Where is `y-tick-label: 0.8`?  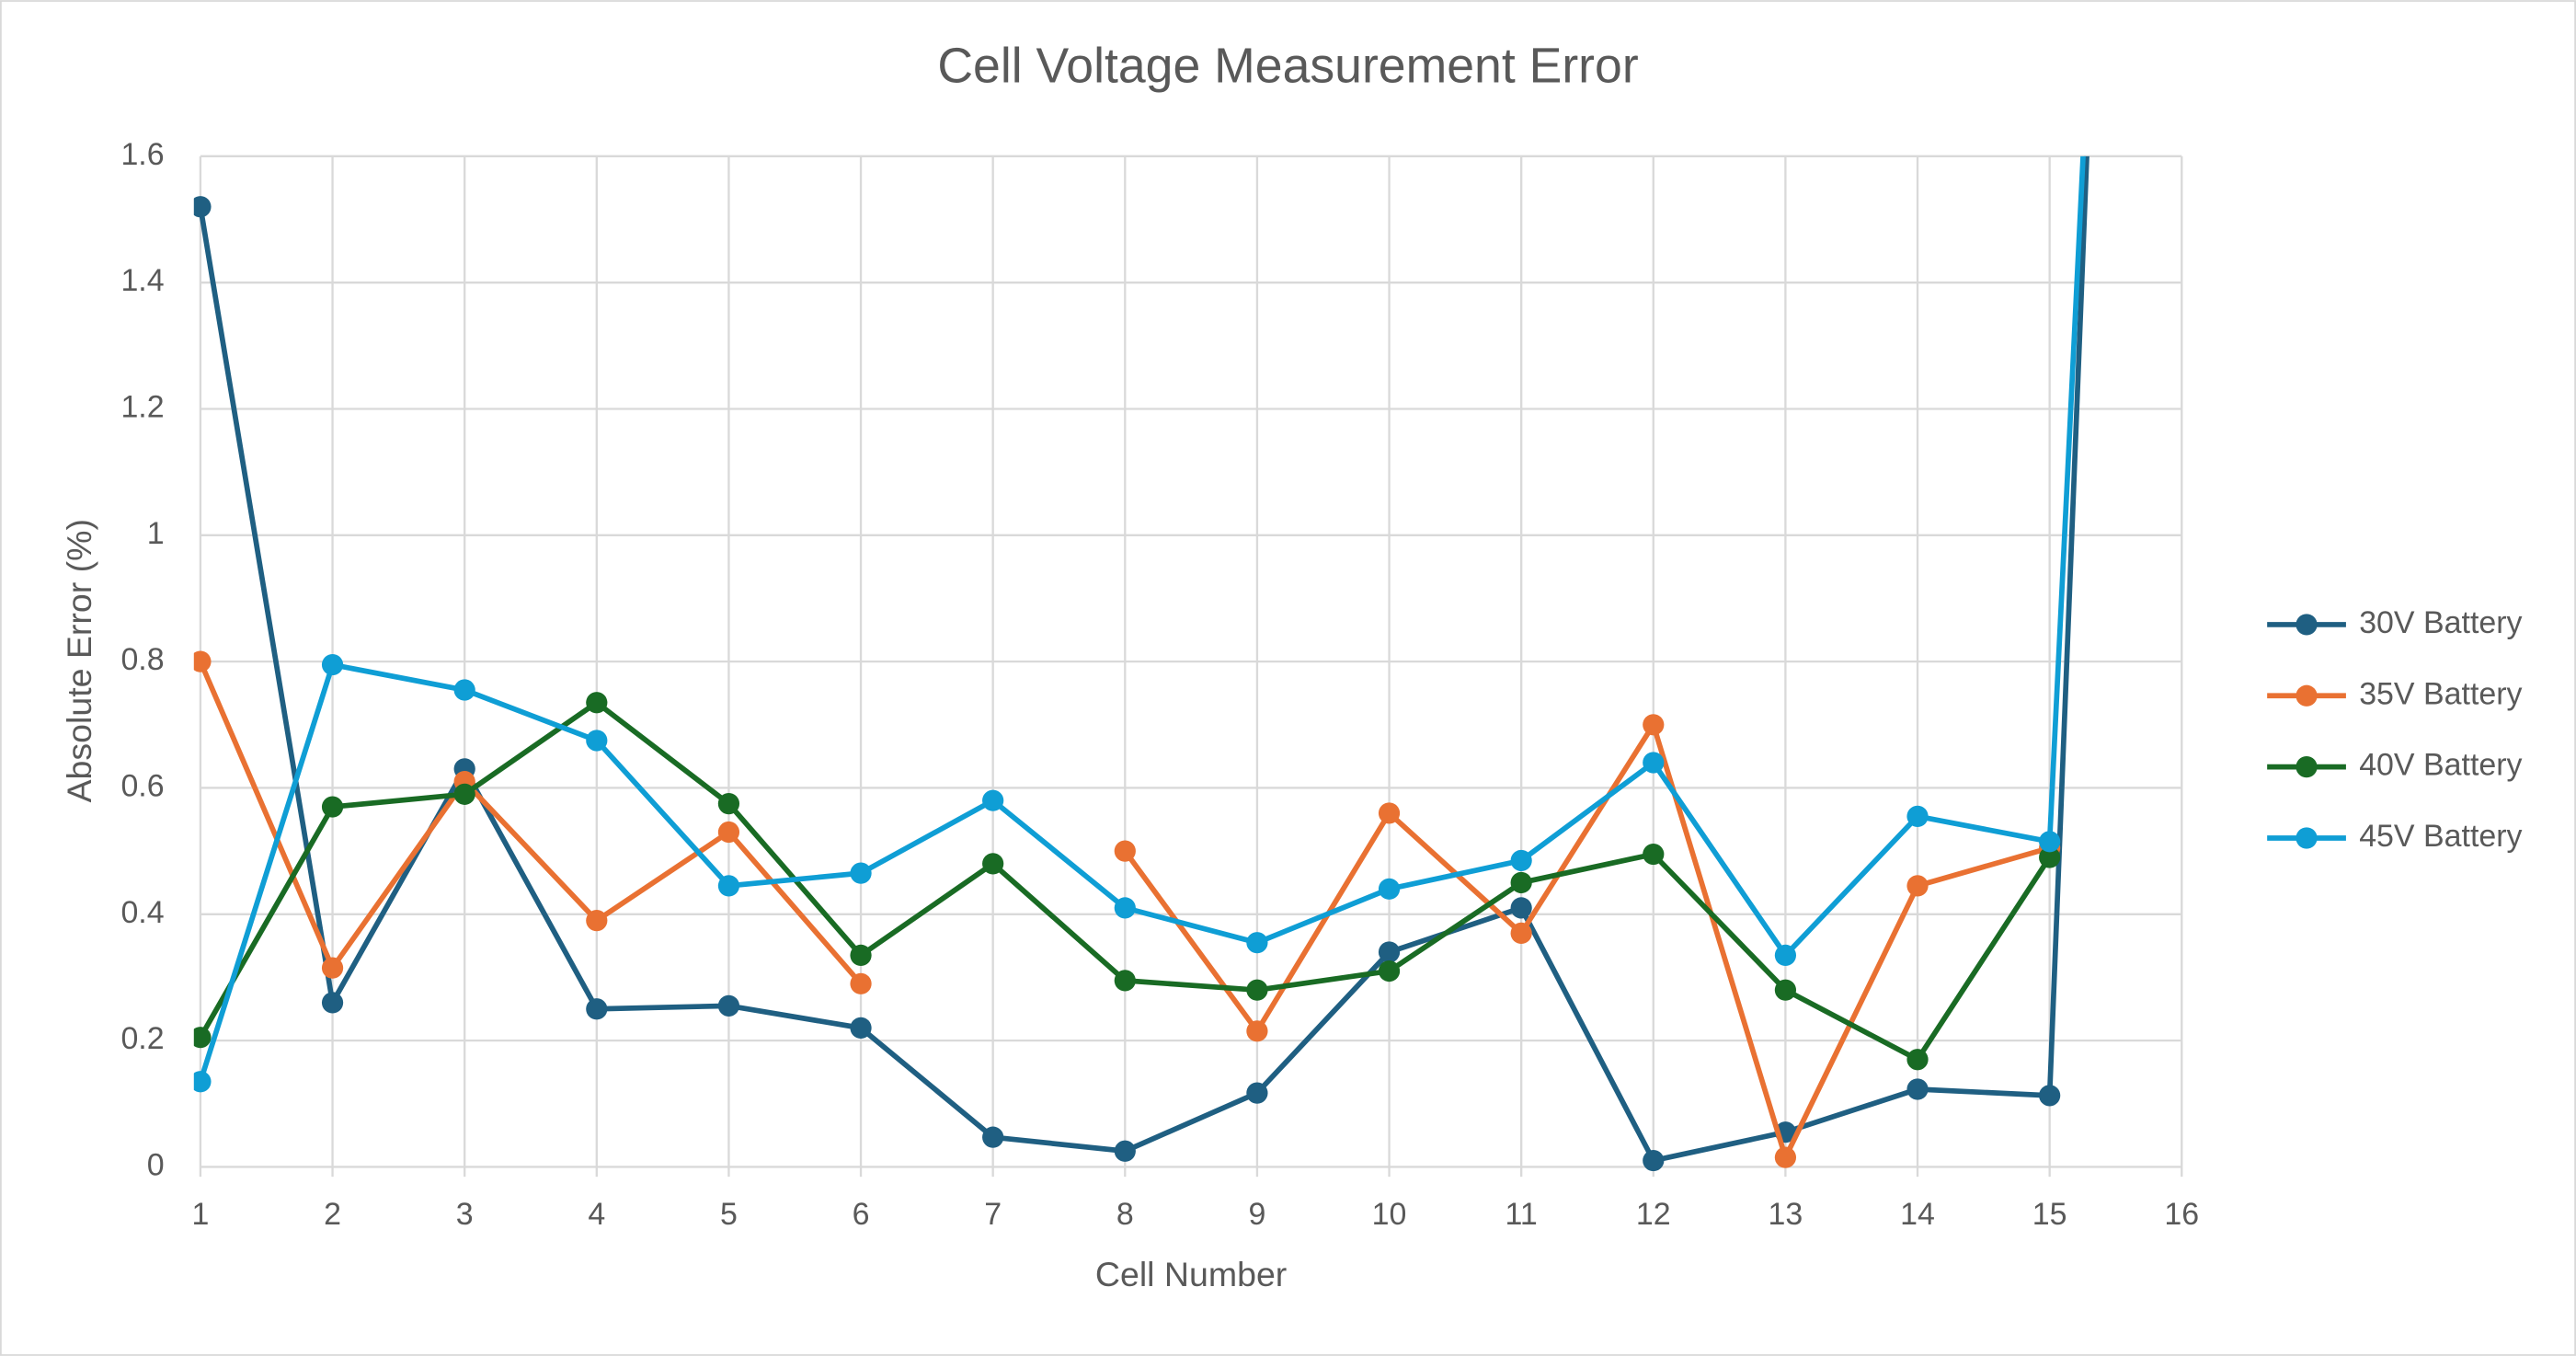 y-tick-label: 0.8 is located at coordinates (142, 659).